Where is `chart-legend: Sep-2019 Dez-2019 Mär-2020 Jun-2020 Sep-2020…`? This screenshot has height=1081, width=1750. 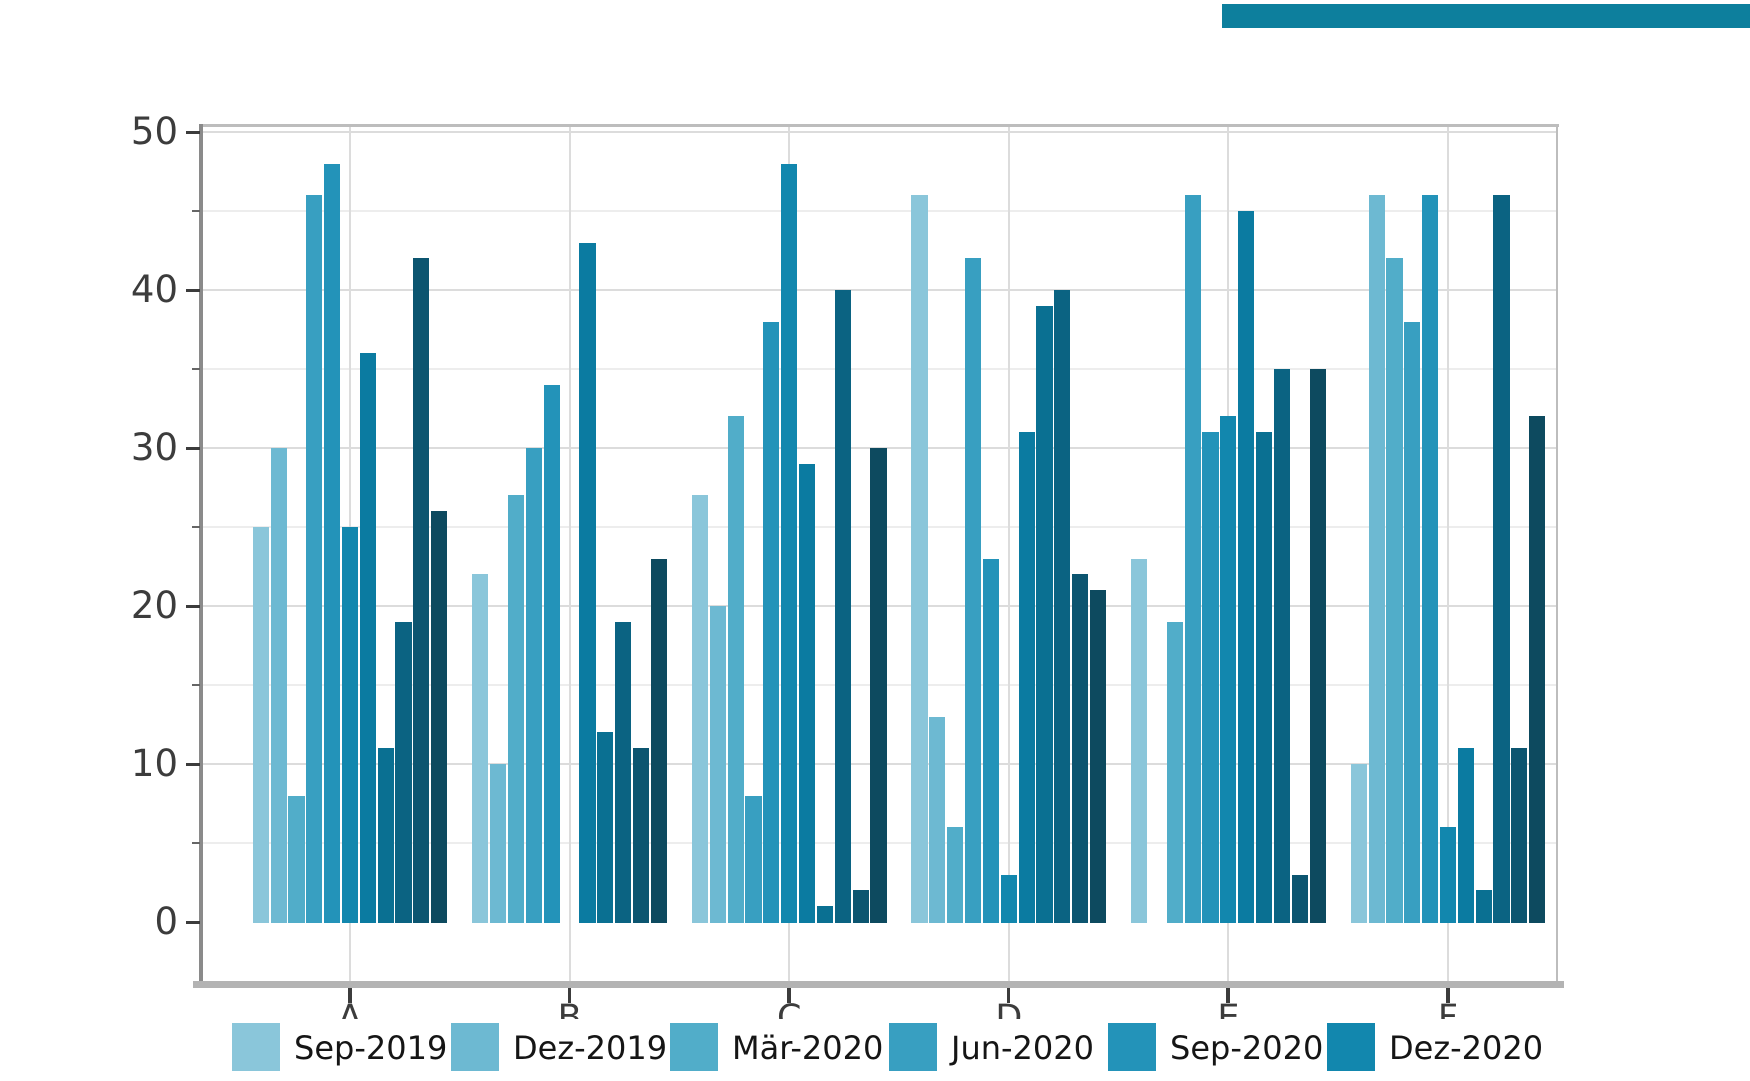
chart-legend: Sep-2019 Dez-2019 Mär-2020 Jun-2020 Sep-2020… is located at coordinates (880, 1050).